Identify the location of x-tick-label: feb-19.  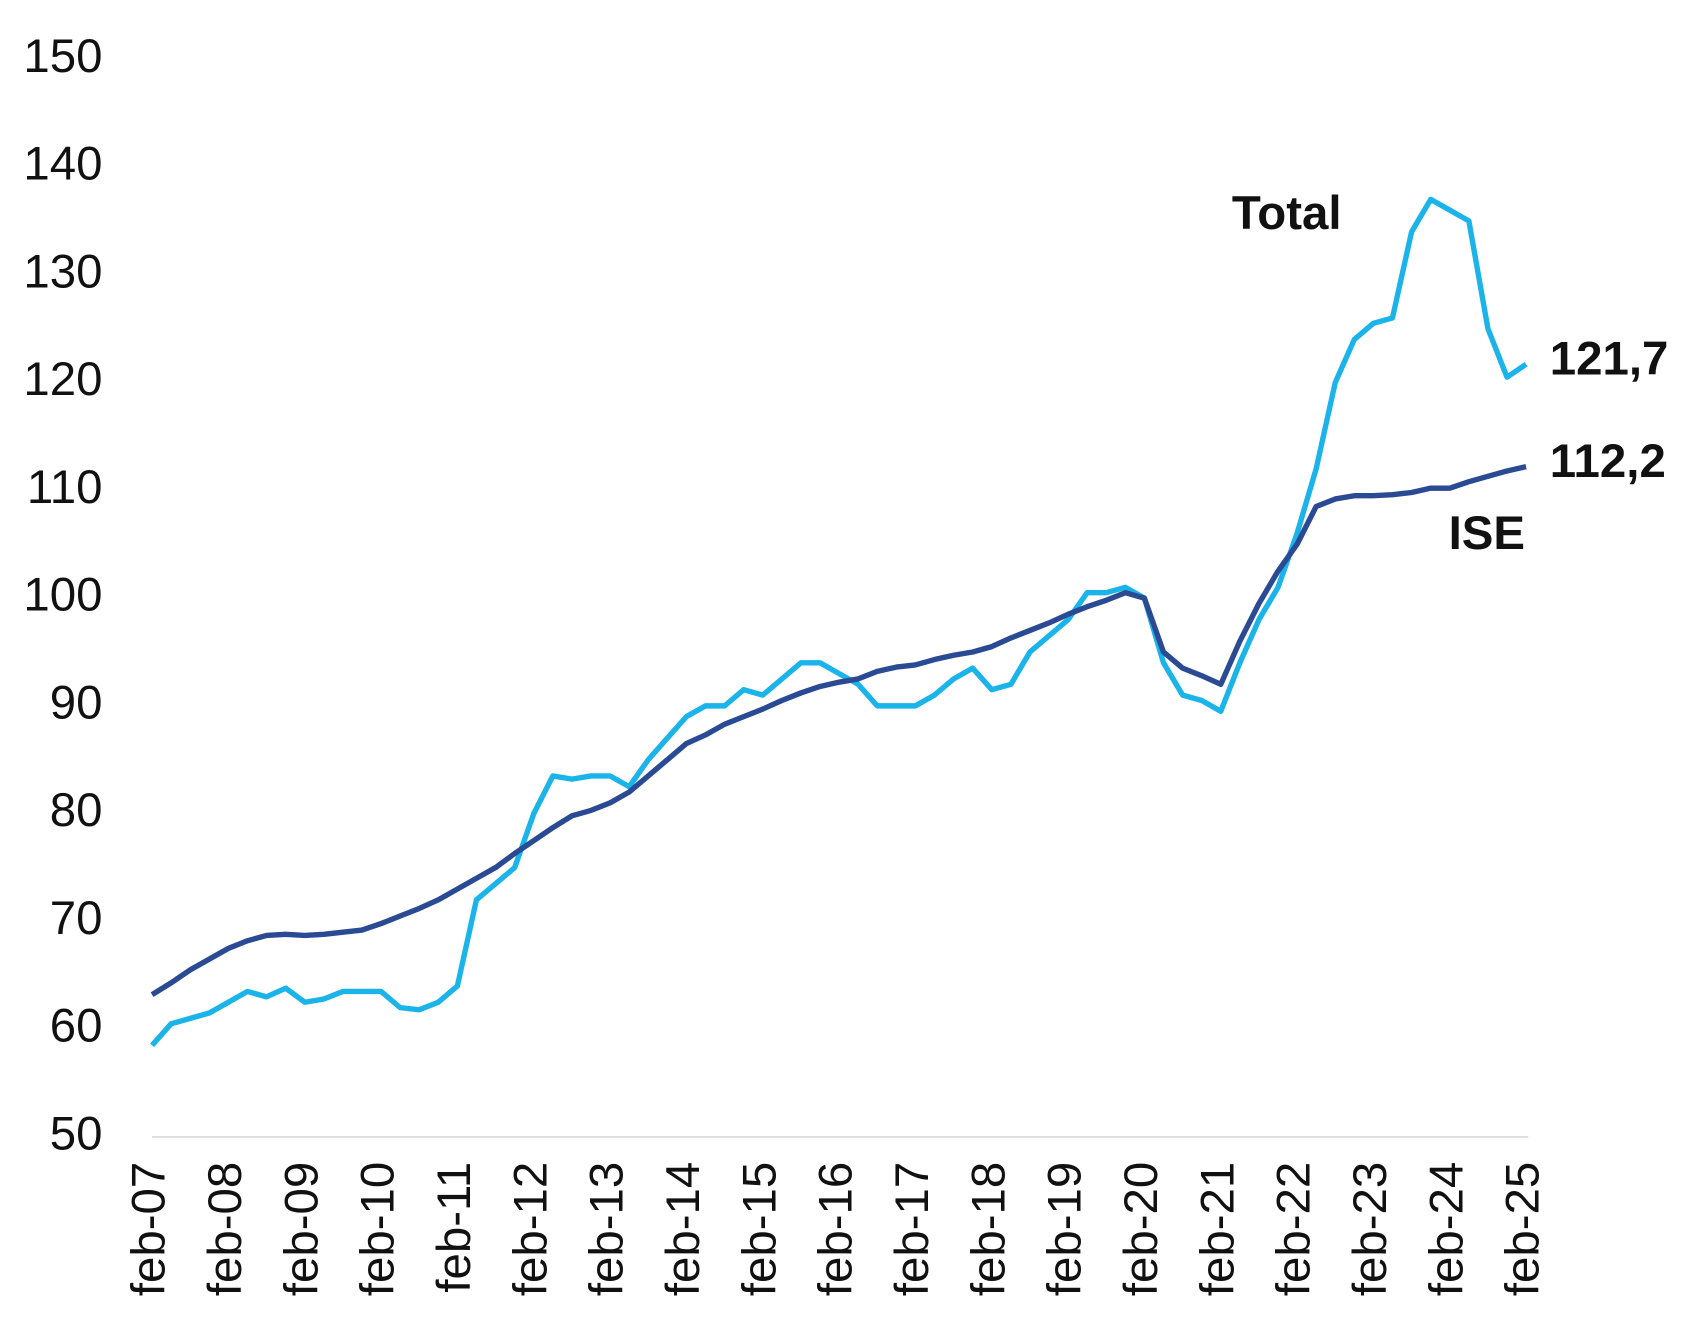
(1065, 1229).